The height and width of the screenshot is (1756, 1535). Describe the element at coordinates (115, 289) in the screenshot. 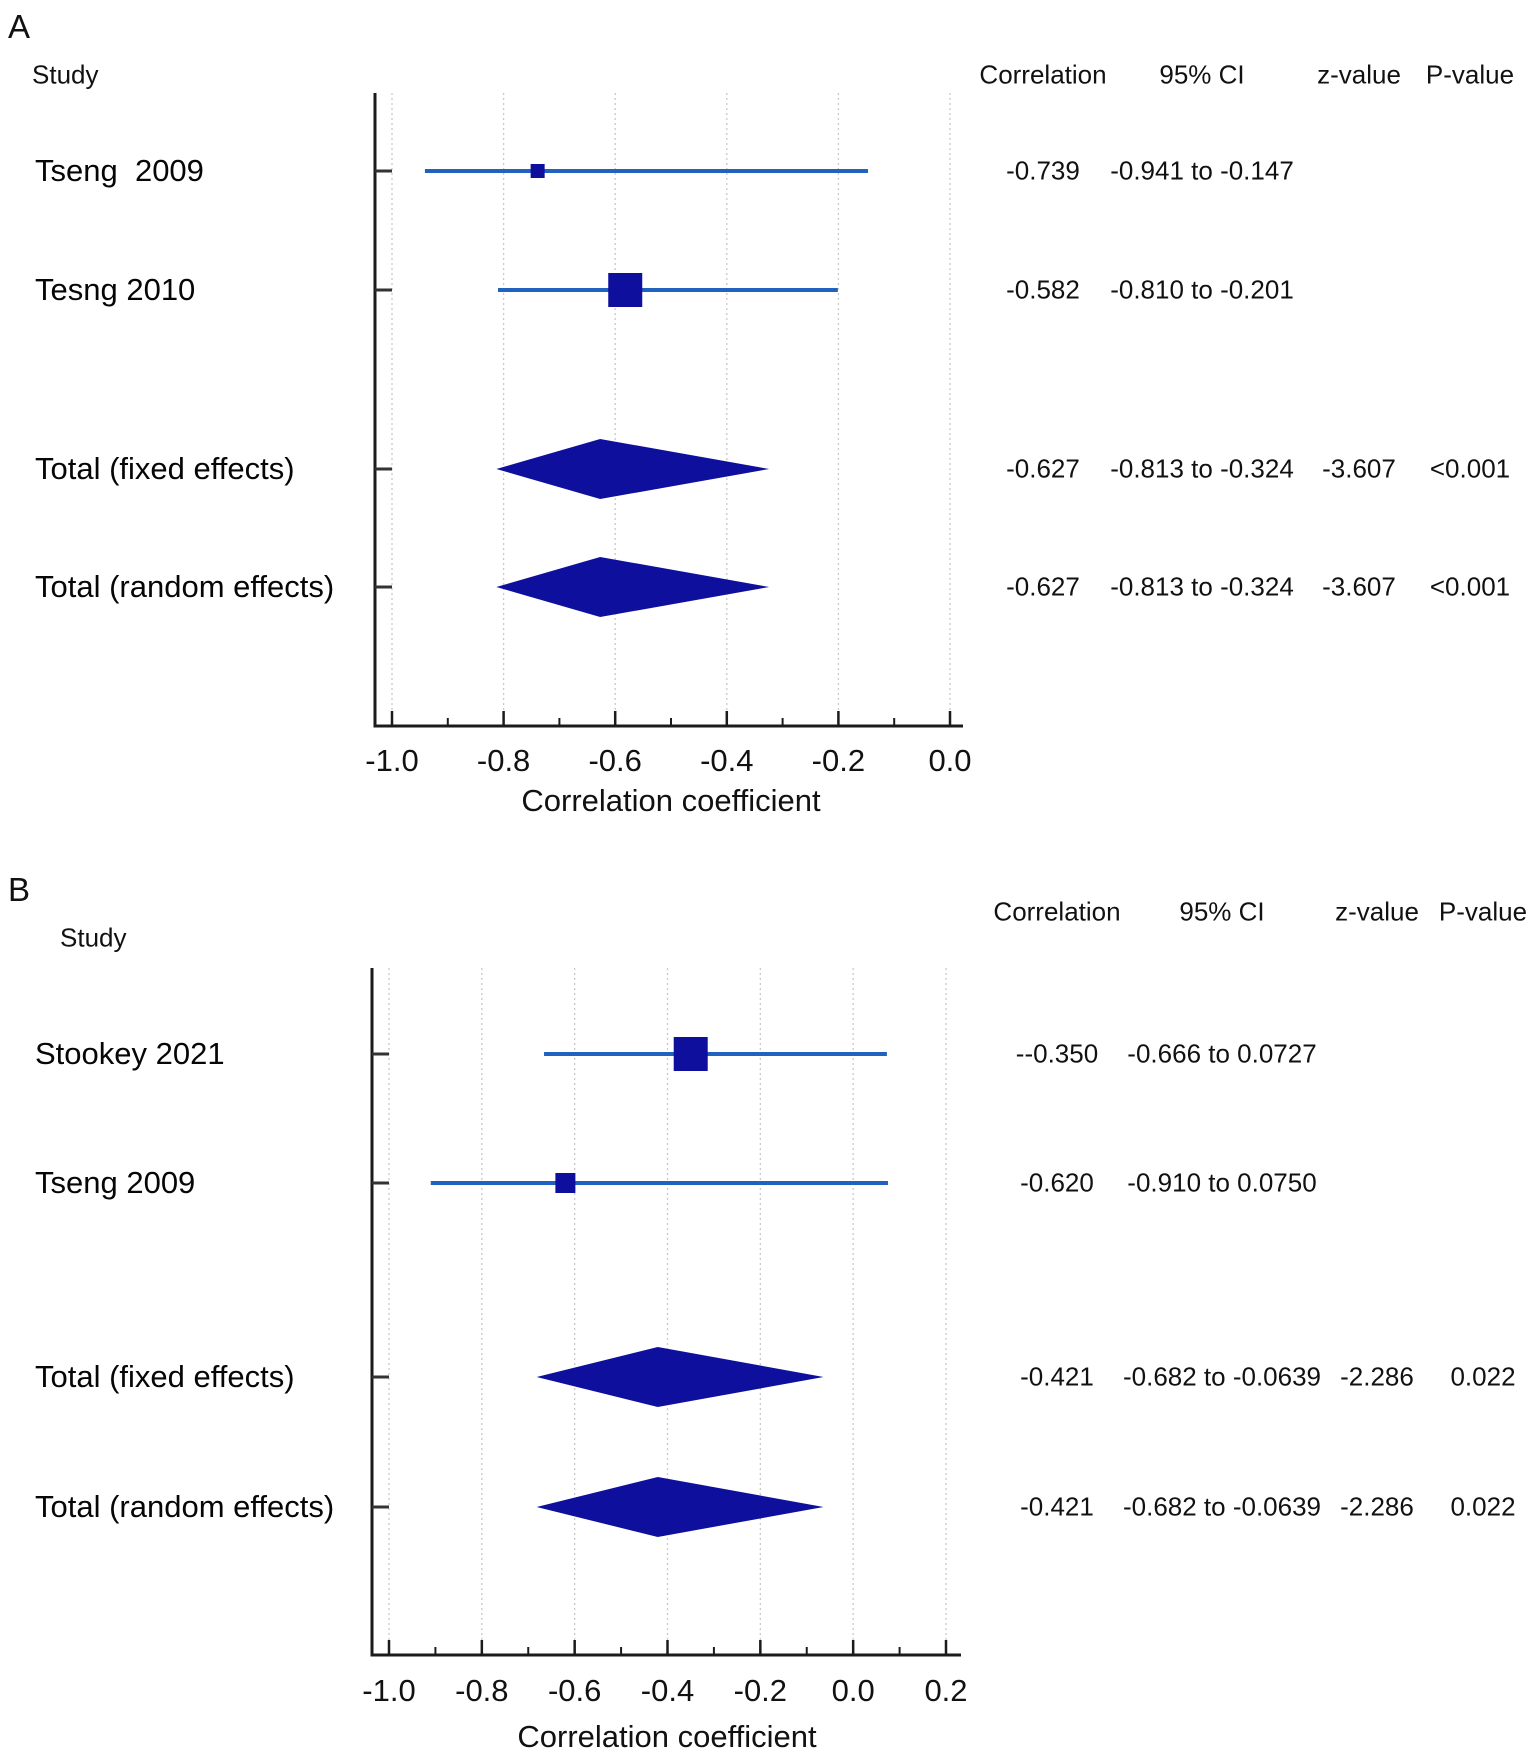

I see `study-label: Tesng 2010` at that location.